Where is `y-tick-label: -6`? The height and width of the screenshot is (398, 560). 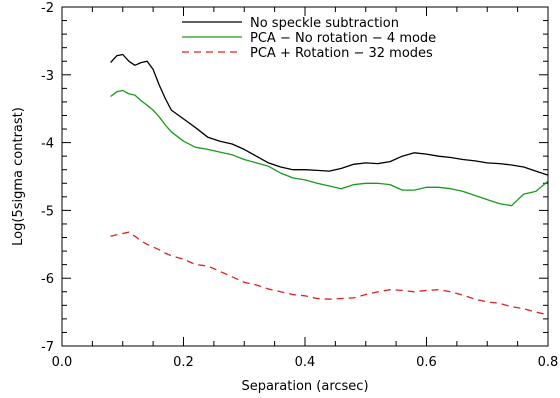
y-tick-label: -6 is located at coordinates (47, 279).